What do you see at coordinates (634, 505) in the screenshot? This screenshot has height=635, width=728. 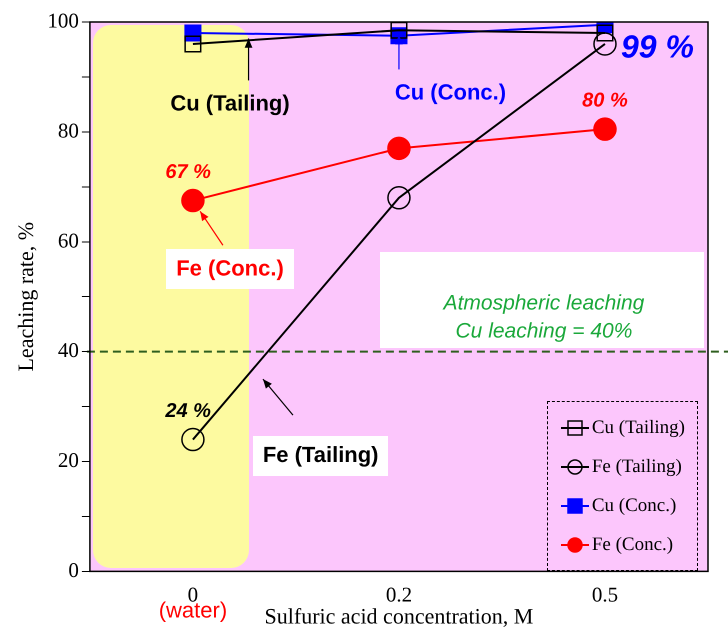 I see `legend-label: Cu (Conc.)` at bounding box center [634, 505].